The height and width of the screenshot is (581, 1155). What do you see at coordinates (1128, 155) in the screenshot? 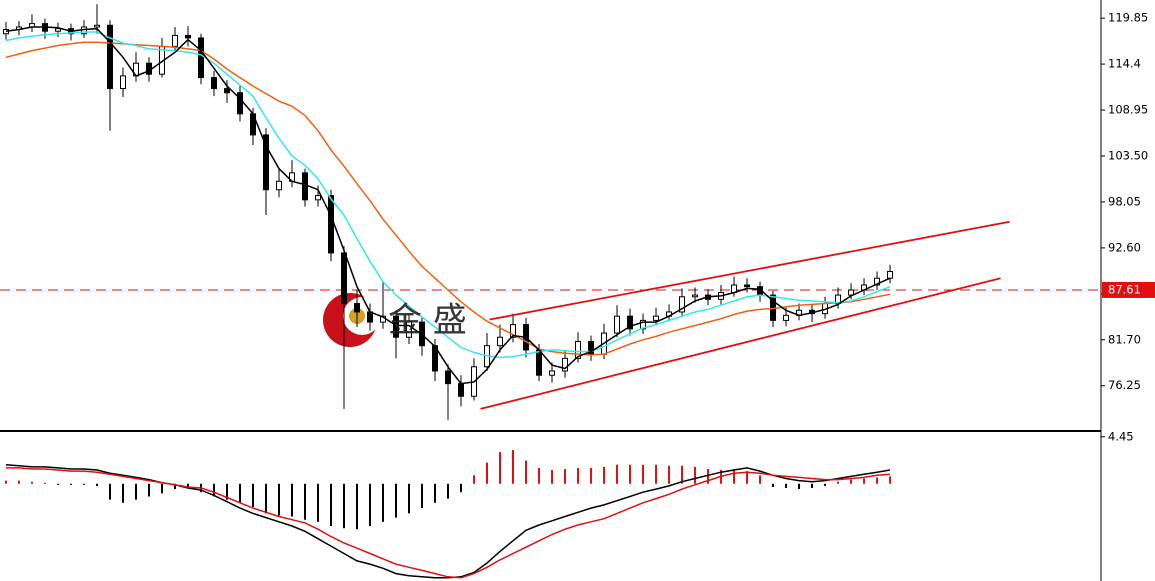
I see `y-tick-label: 103.50` at bounding box center [1128, 155].